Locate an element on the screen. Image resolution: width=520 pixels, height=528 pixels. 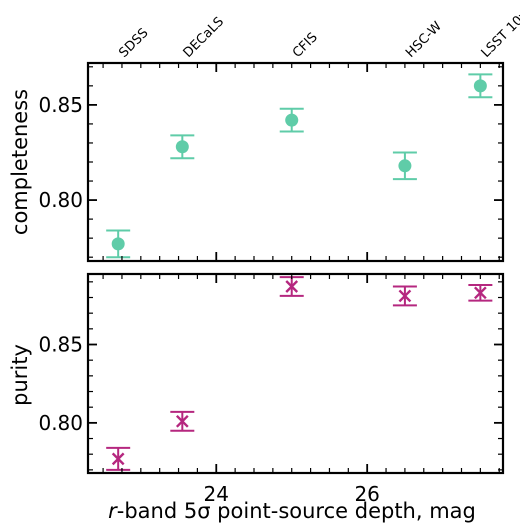
purity-y-tick-label: 0.85 is located at coordinates (60, 345).